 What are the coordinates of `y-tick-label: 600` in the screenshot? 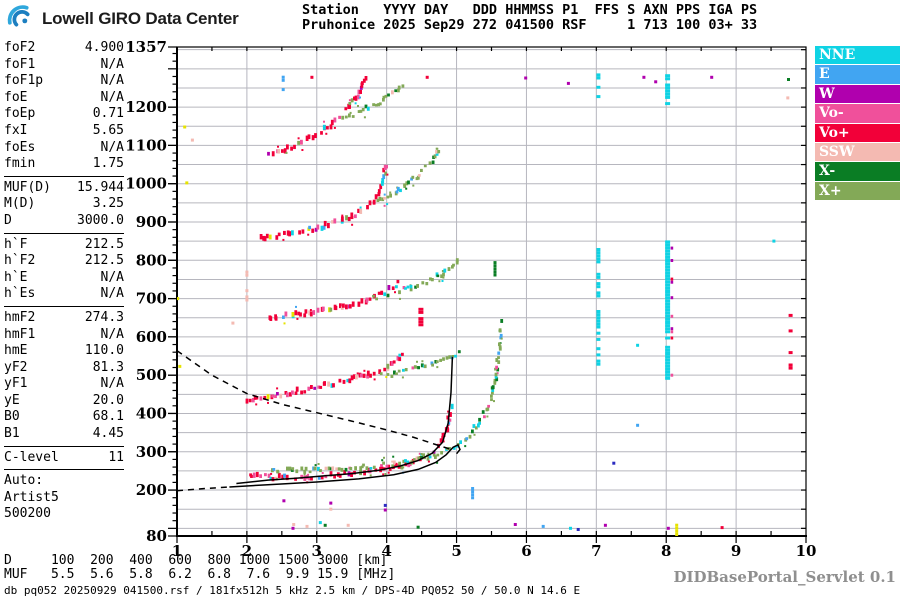 It's located at (151, 337).